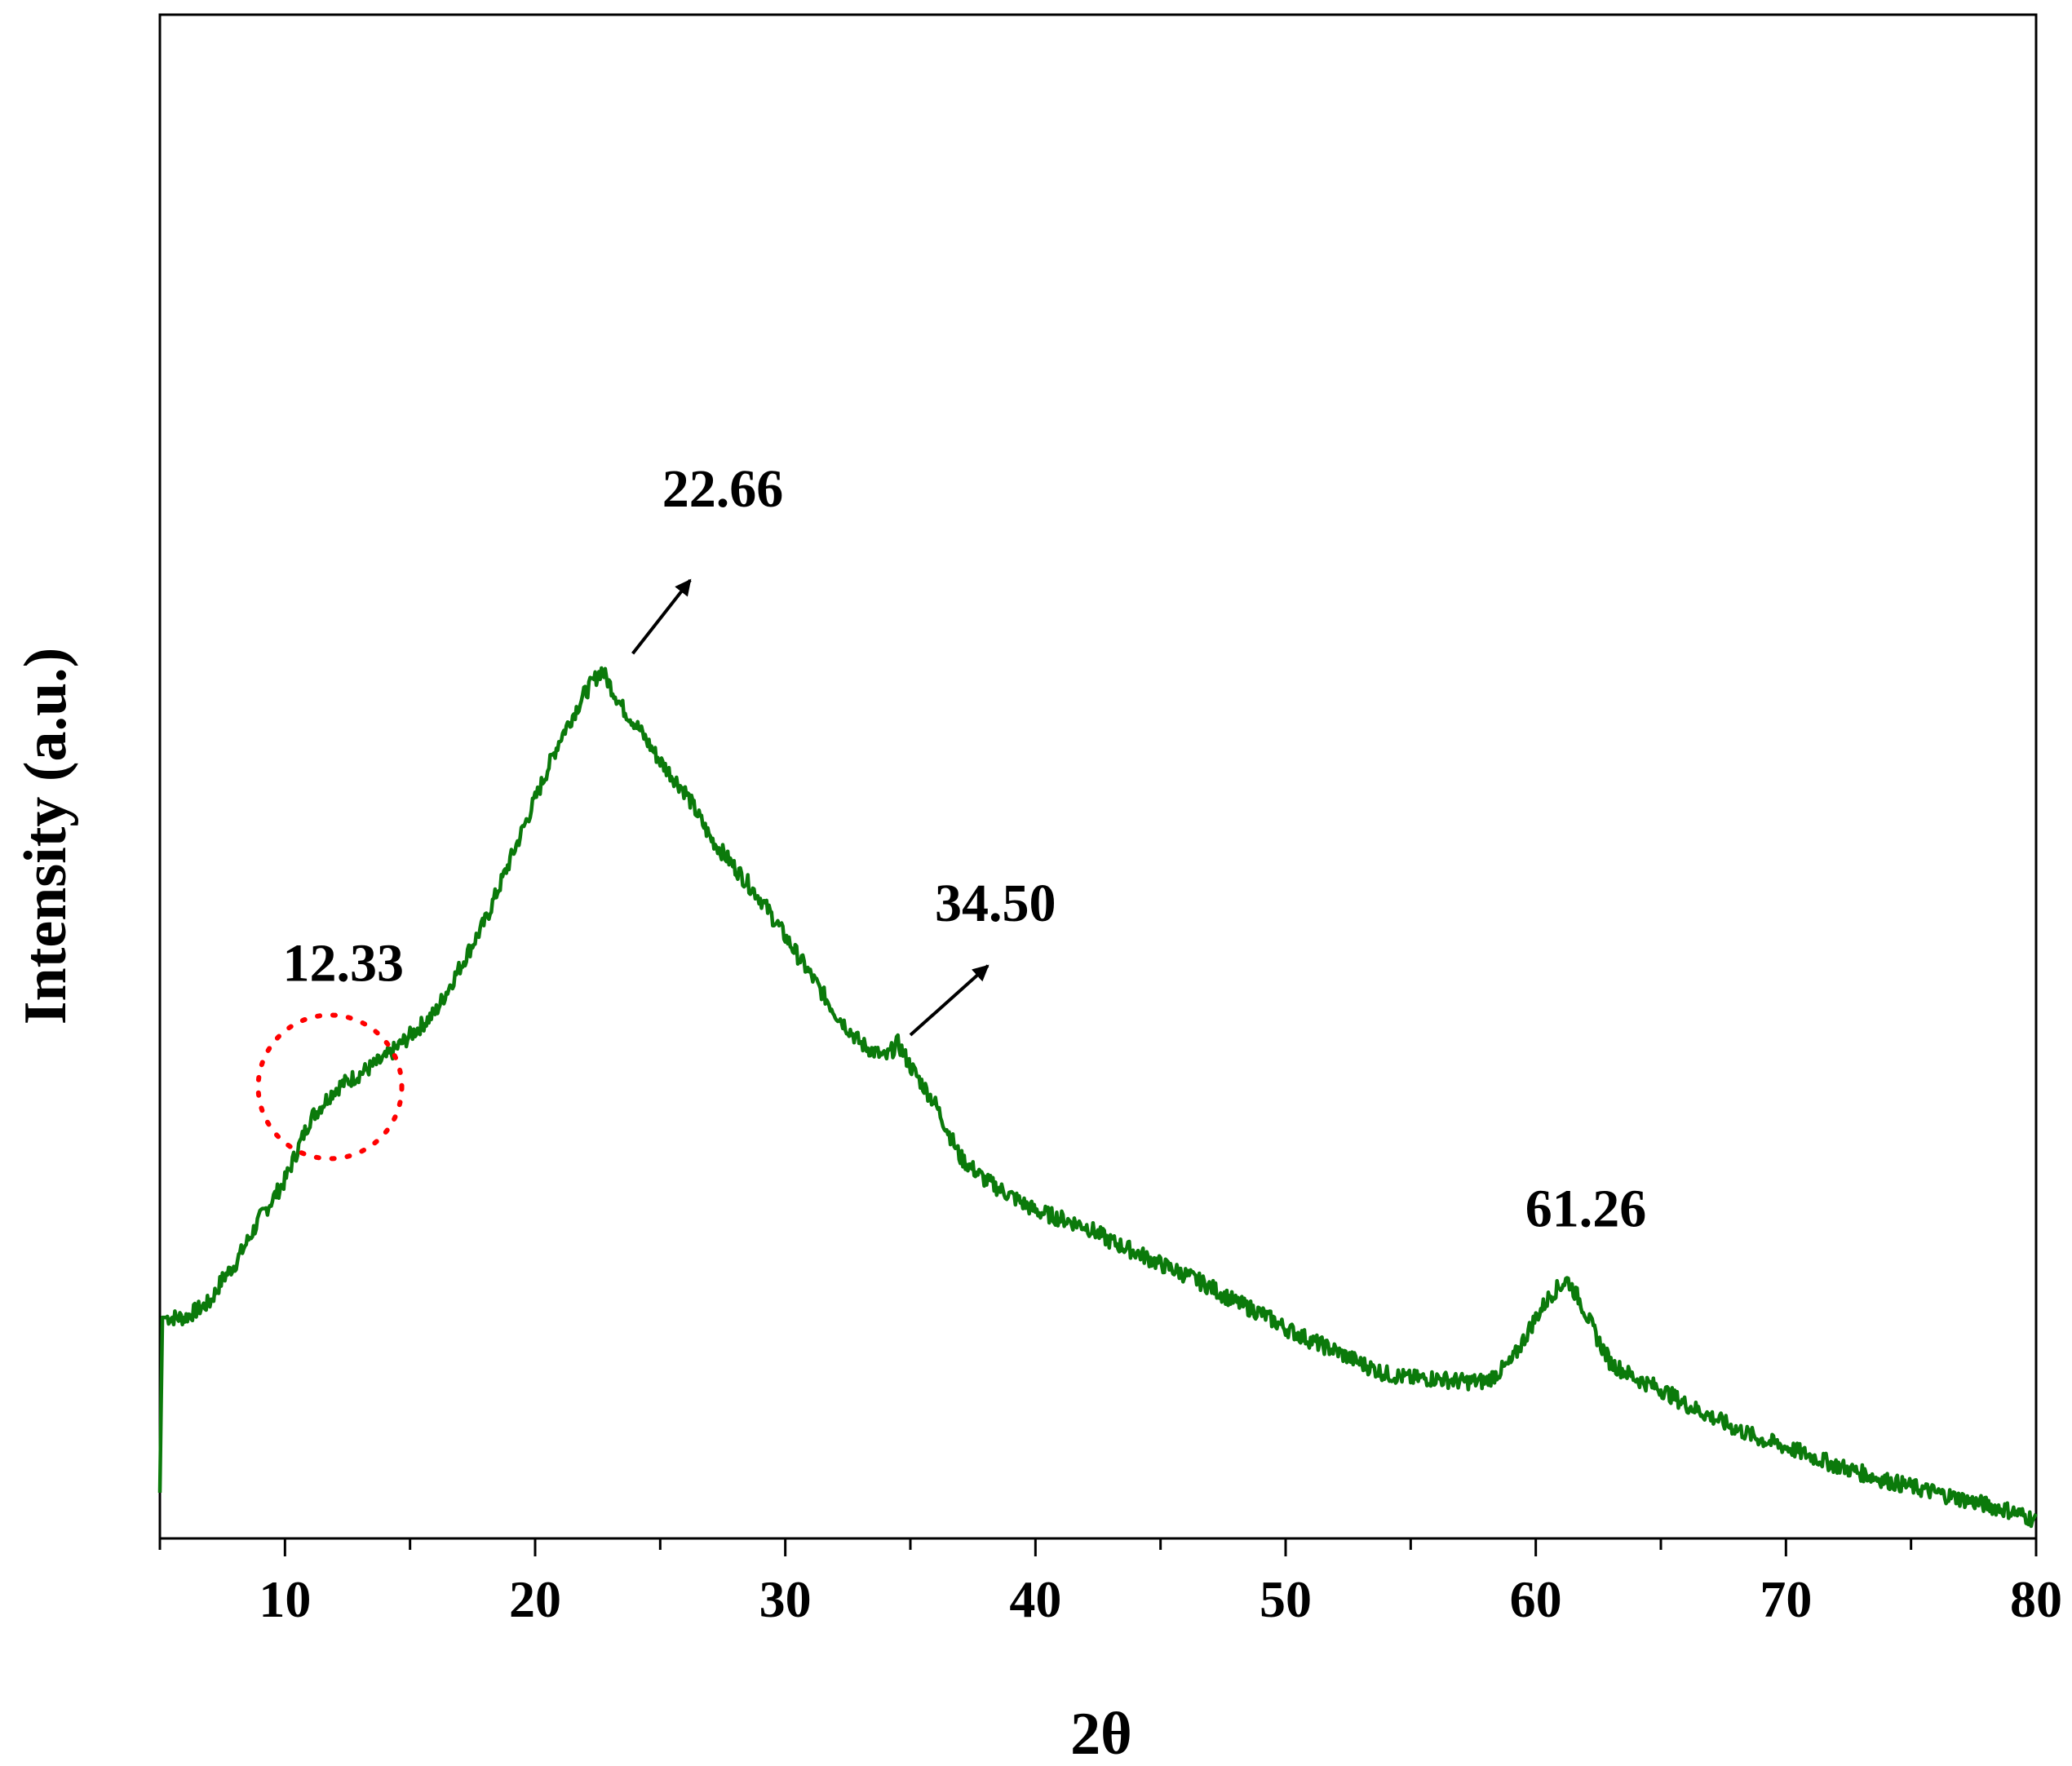 The height and width of the screenshot is (1766, 2072). Describe the element at coordinates (1536, 1599) in the screenshot. I see `x-tick-label: 60` at that location.